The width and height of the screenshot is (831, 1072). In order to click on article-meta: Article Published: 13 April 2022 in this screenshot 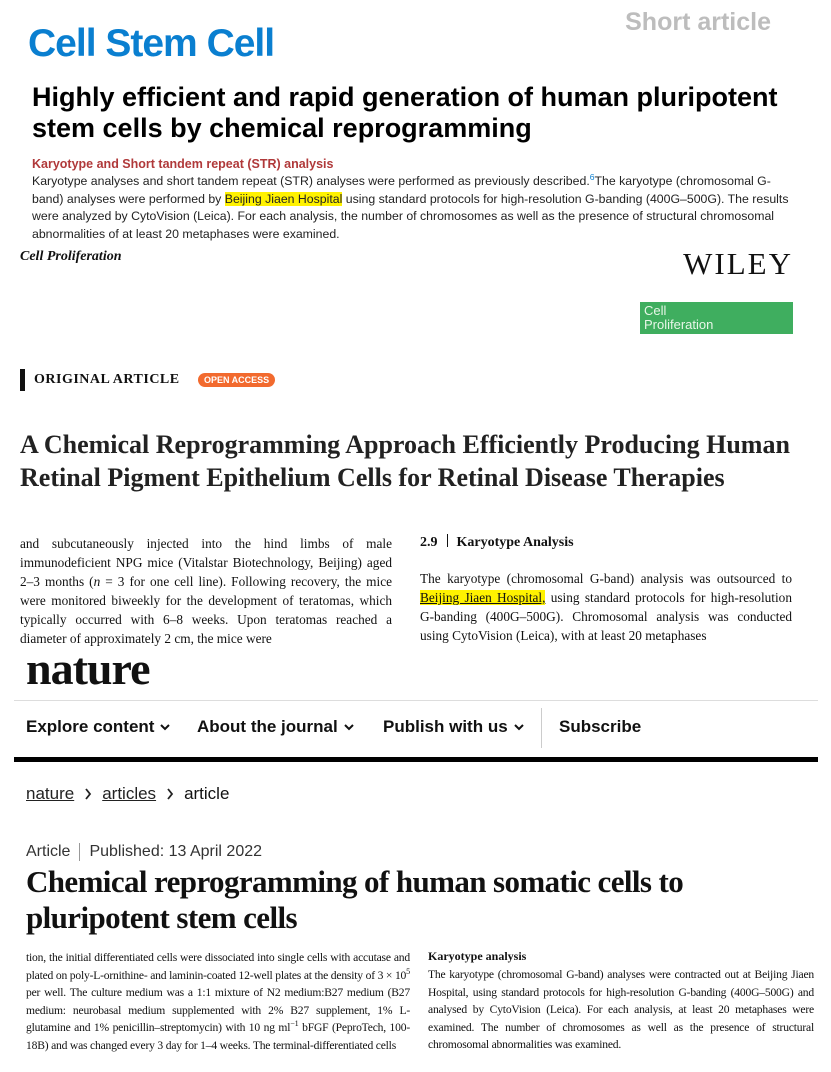, I will do `click(144, 852)`.